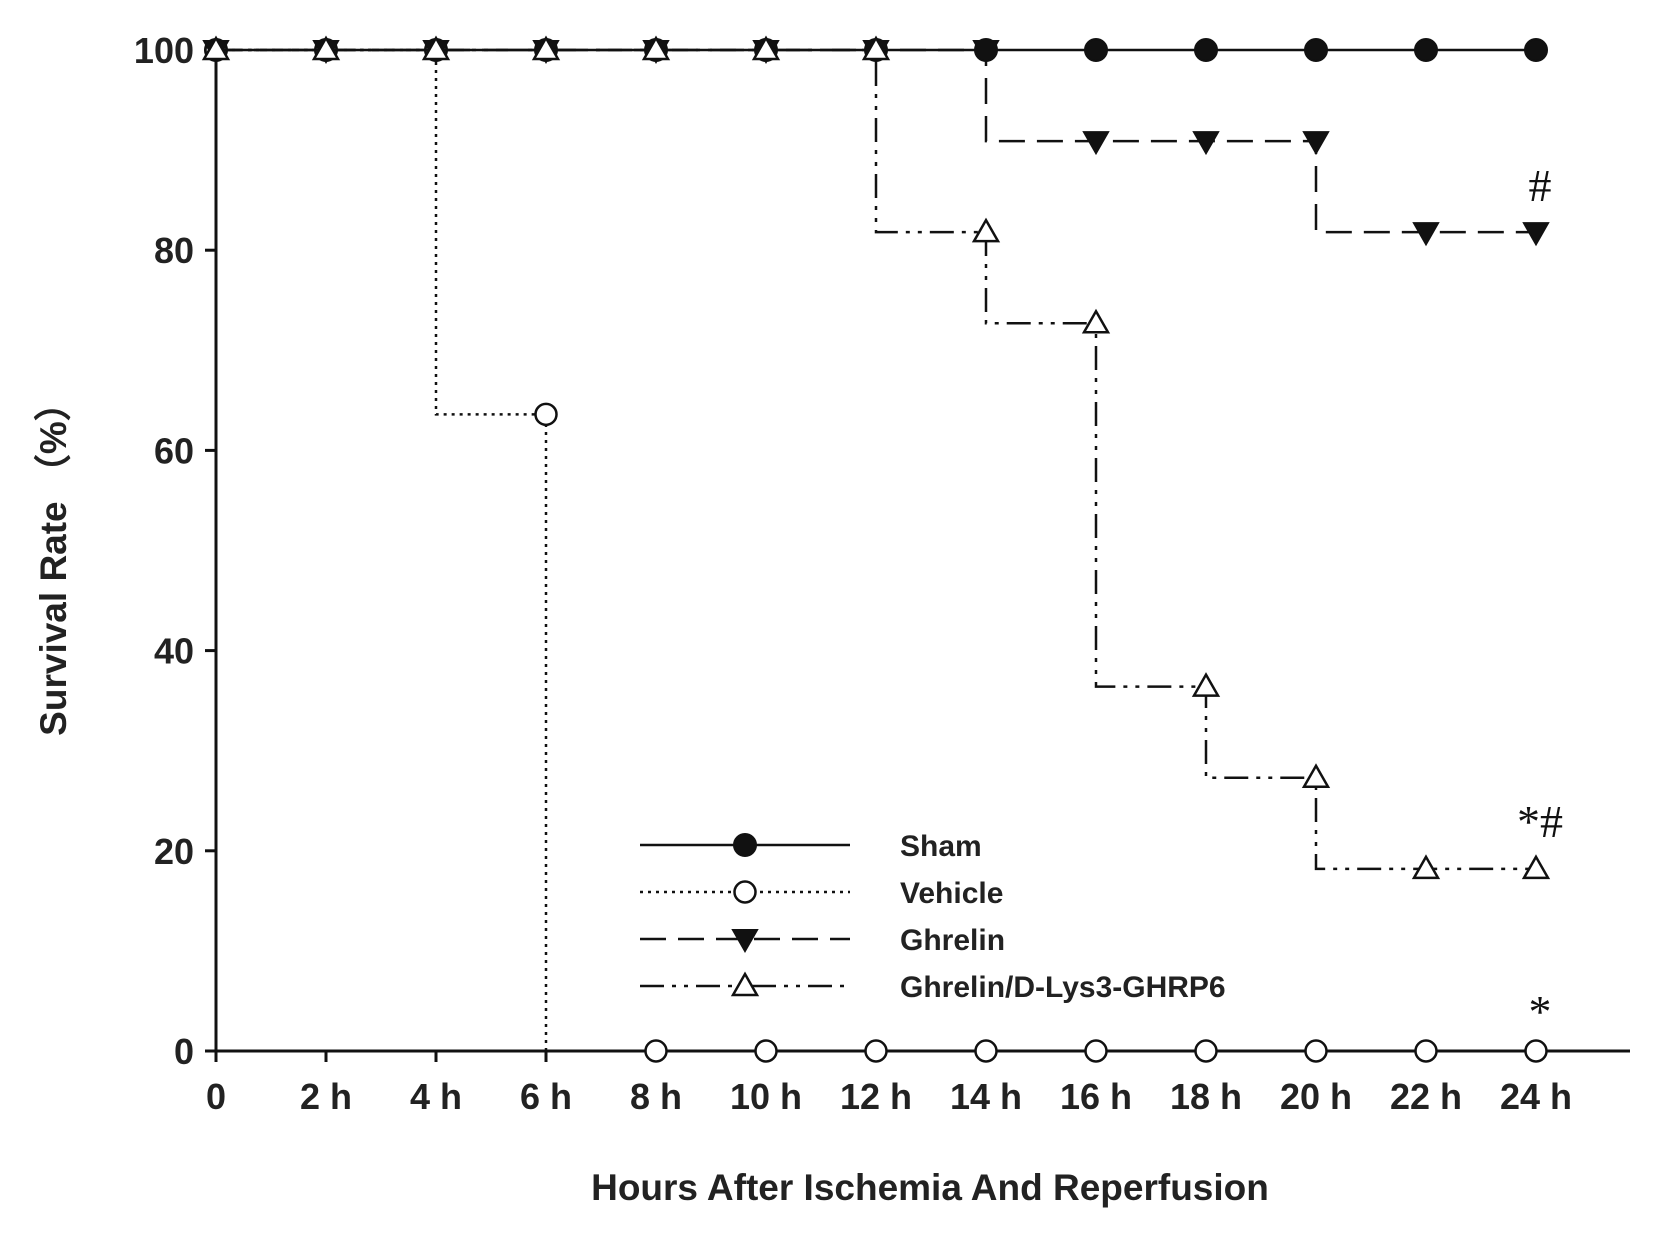 The width and height of the screenshot is (1654, 1241). I want to click on x-tick-label: 10 h, so click(766, 1096).